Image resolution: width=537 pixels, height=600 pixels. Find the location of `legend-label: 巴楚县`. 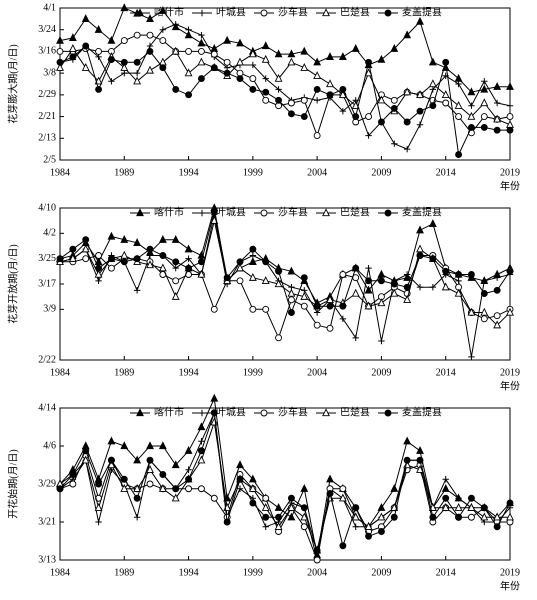

legend-label: 巴楚县 is located at coordinates (355, 211).